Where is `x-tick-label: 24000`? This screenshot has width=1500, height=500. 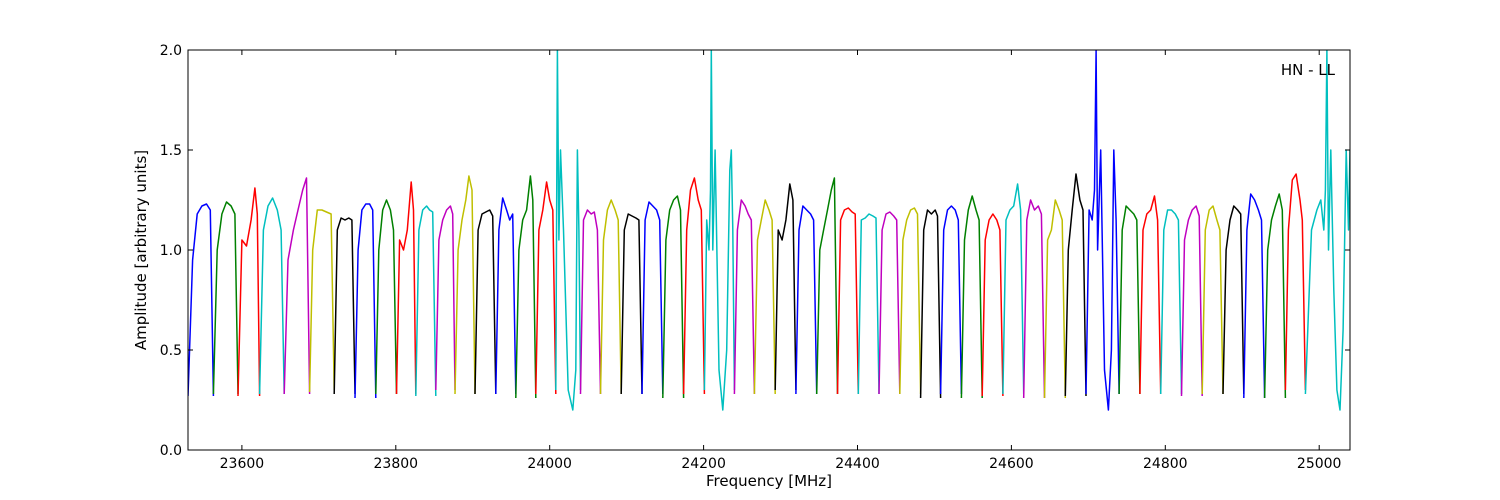
x-tick-label: 24000 is located at coordinates (549, 464).